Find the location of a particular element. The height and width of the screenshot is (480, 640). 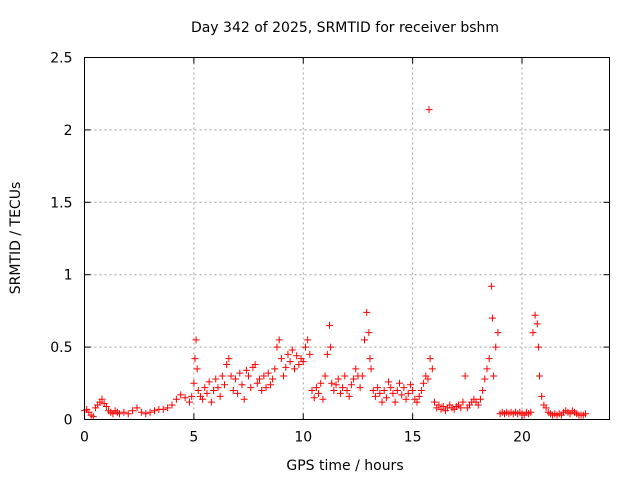

x-tick-label: 15 is located at coordinates (413, 438).